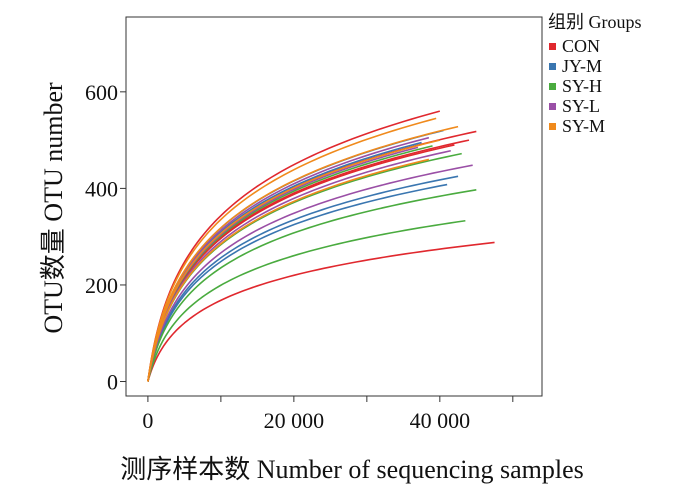 The image size is (700, 504). Describe the element at coordinates (101, 188) in the screenshot. I see `y-tick-label: 400` at that location.